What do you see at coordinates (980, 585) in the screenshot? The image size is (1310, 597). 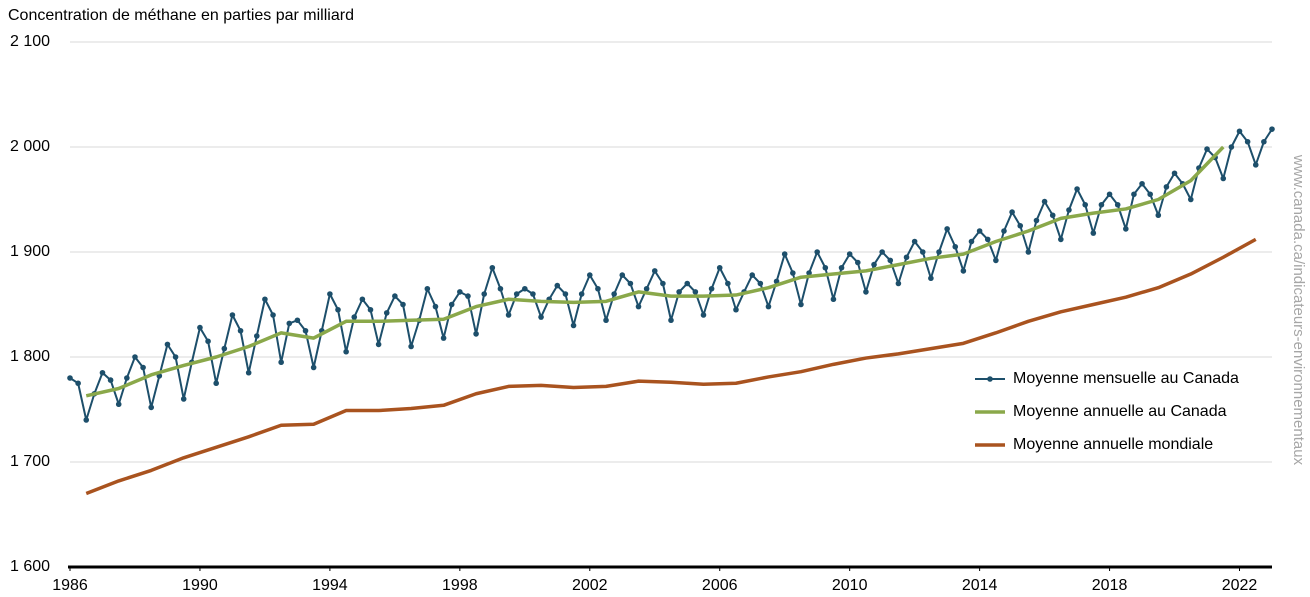 I see `x-tick-label: 2014` at bounding box center [980, 585].